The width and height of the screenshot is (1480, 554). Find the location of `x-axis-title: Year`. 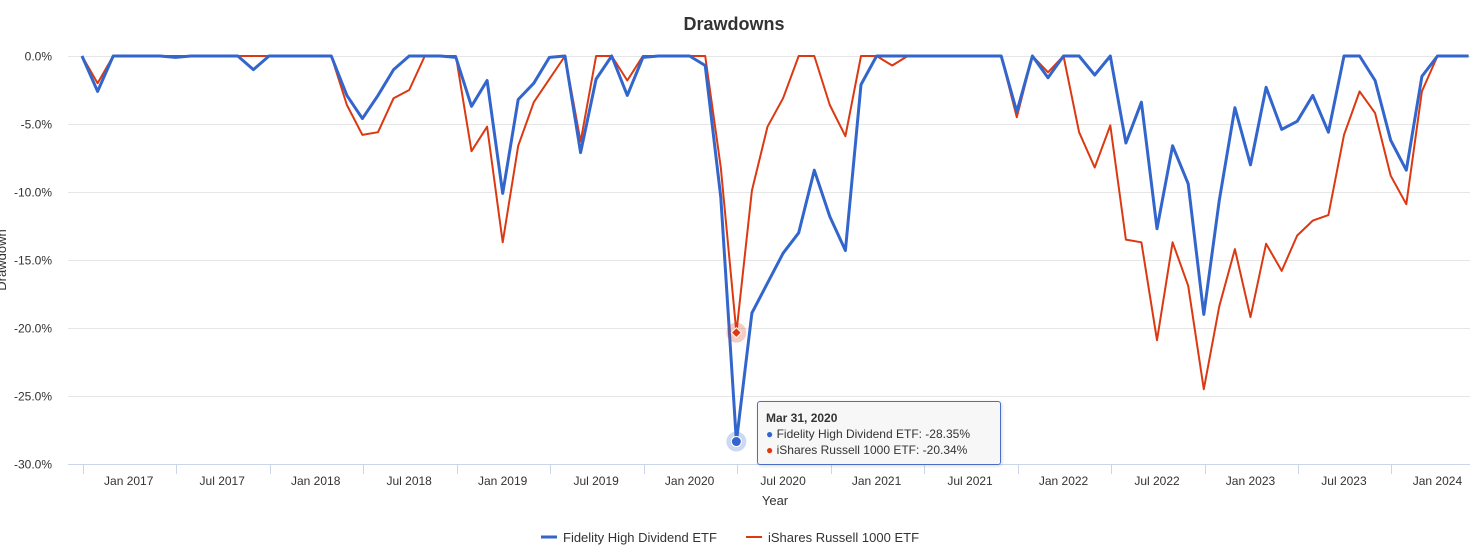

x-axis-title: Year is located at coordinates (775, 500).